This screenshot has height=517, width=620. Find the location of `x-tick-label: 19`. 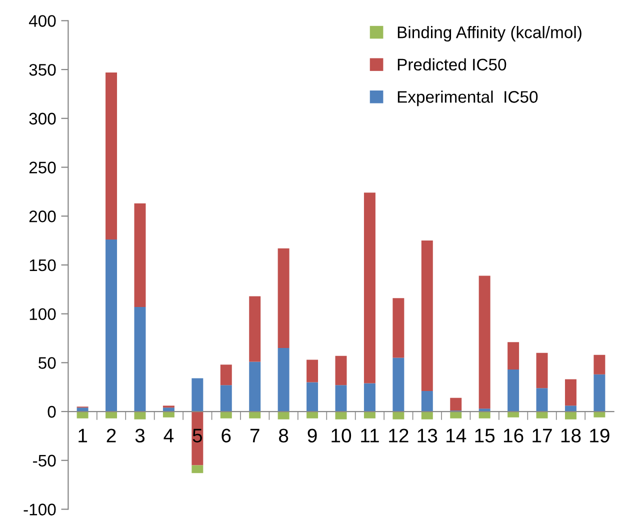

x-tick-label: 19 is located at coordinates (600, 435).